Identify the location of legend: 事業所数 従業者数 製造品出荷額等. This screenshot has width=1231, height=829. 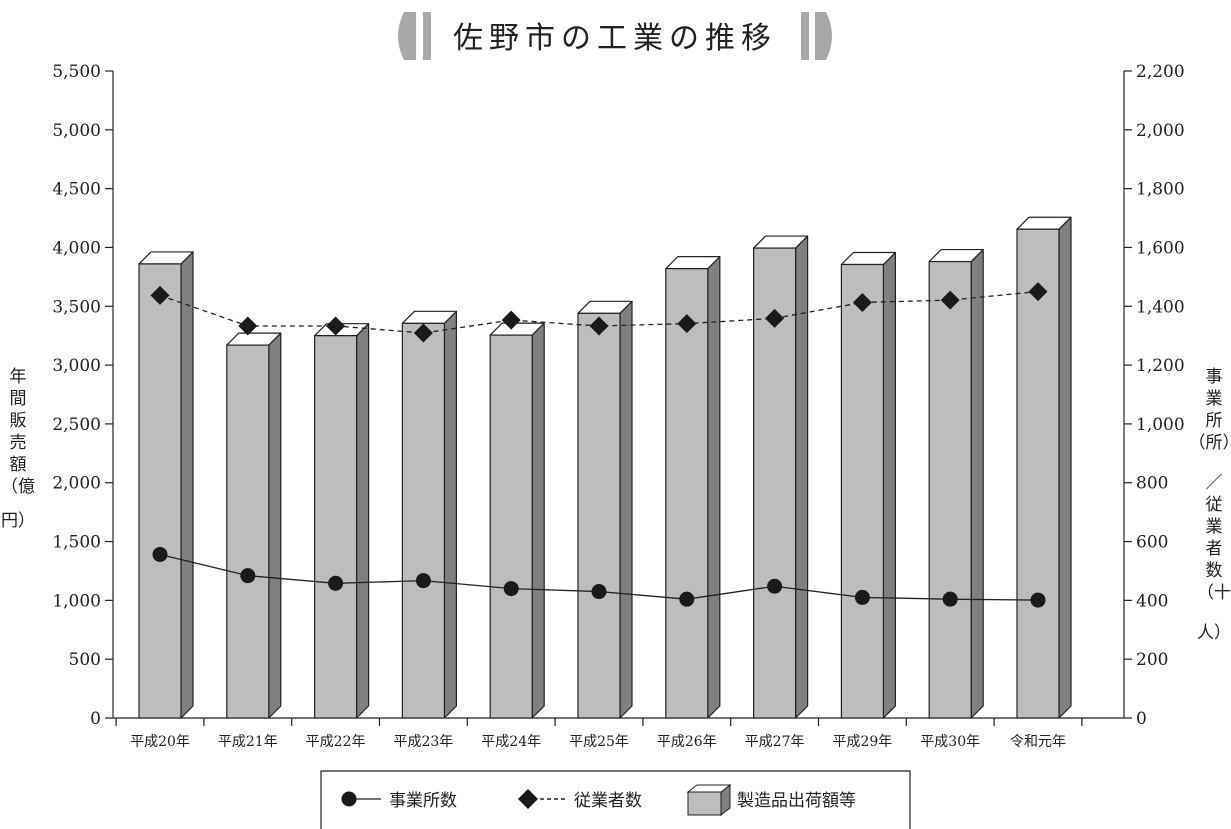
(615, 799).